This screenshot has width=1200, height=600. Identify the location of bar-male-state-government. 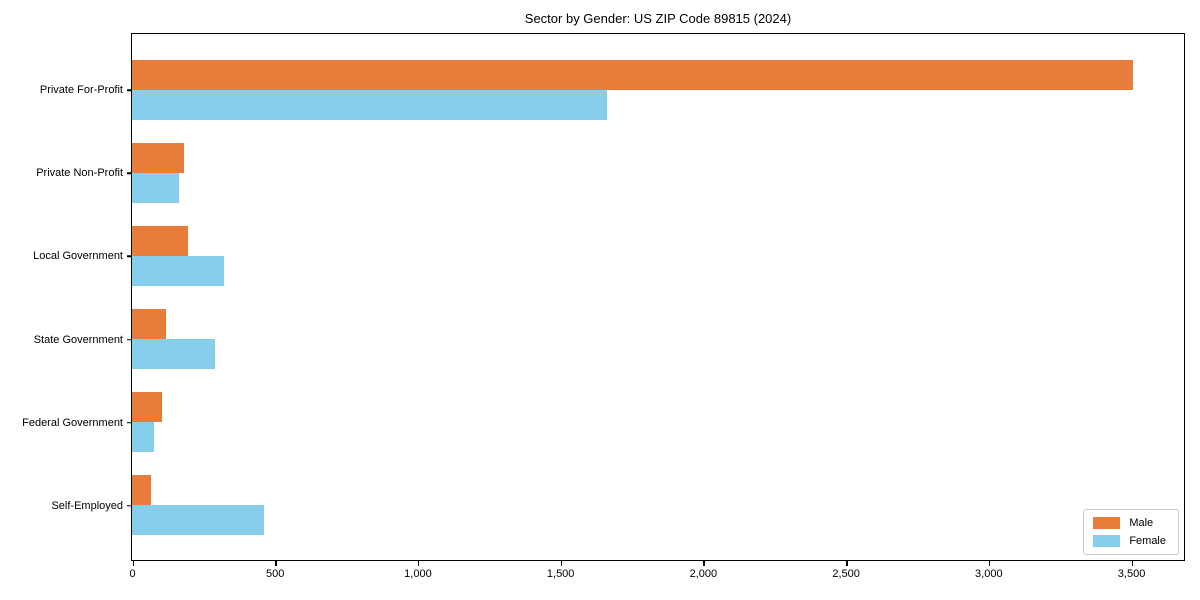
(149, 324).